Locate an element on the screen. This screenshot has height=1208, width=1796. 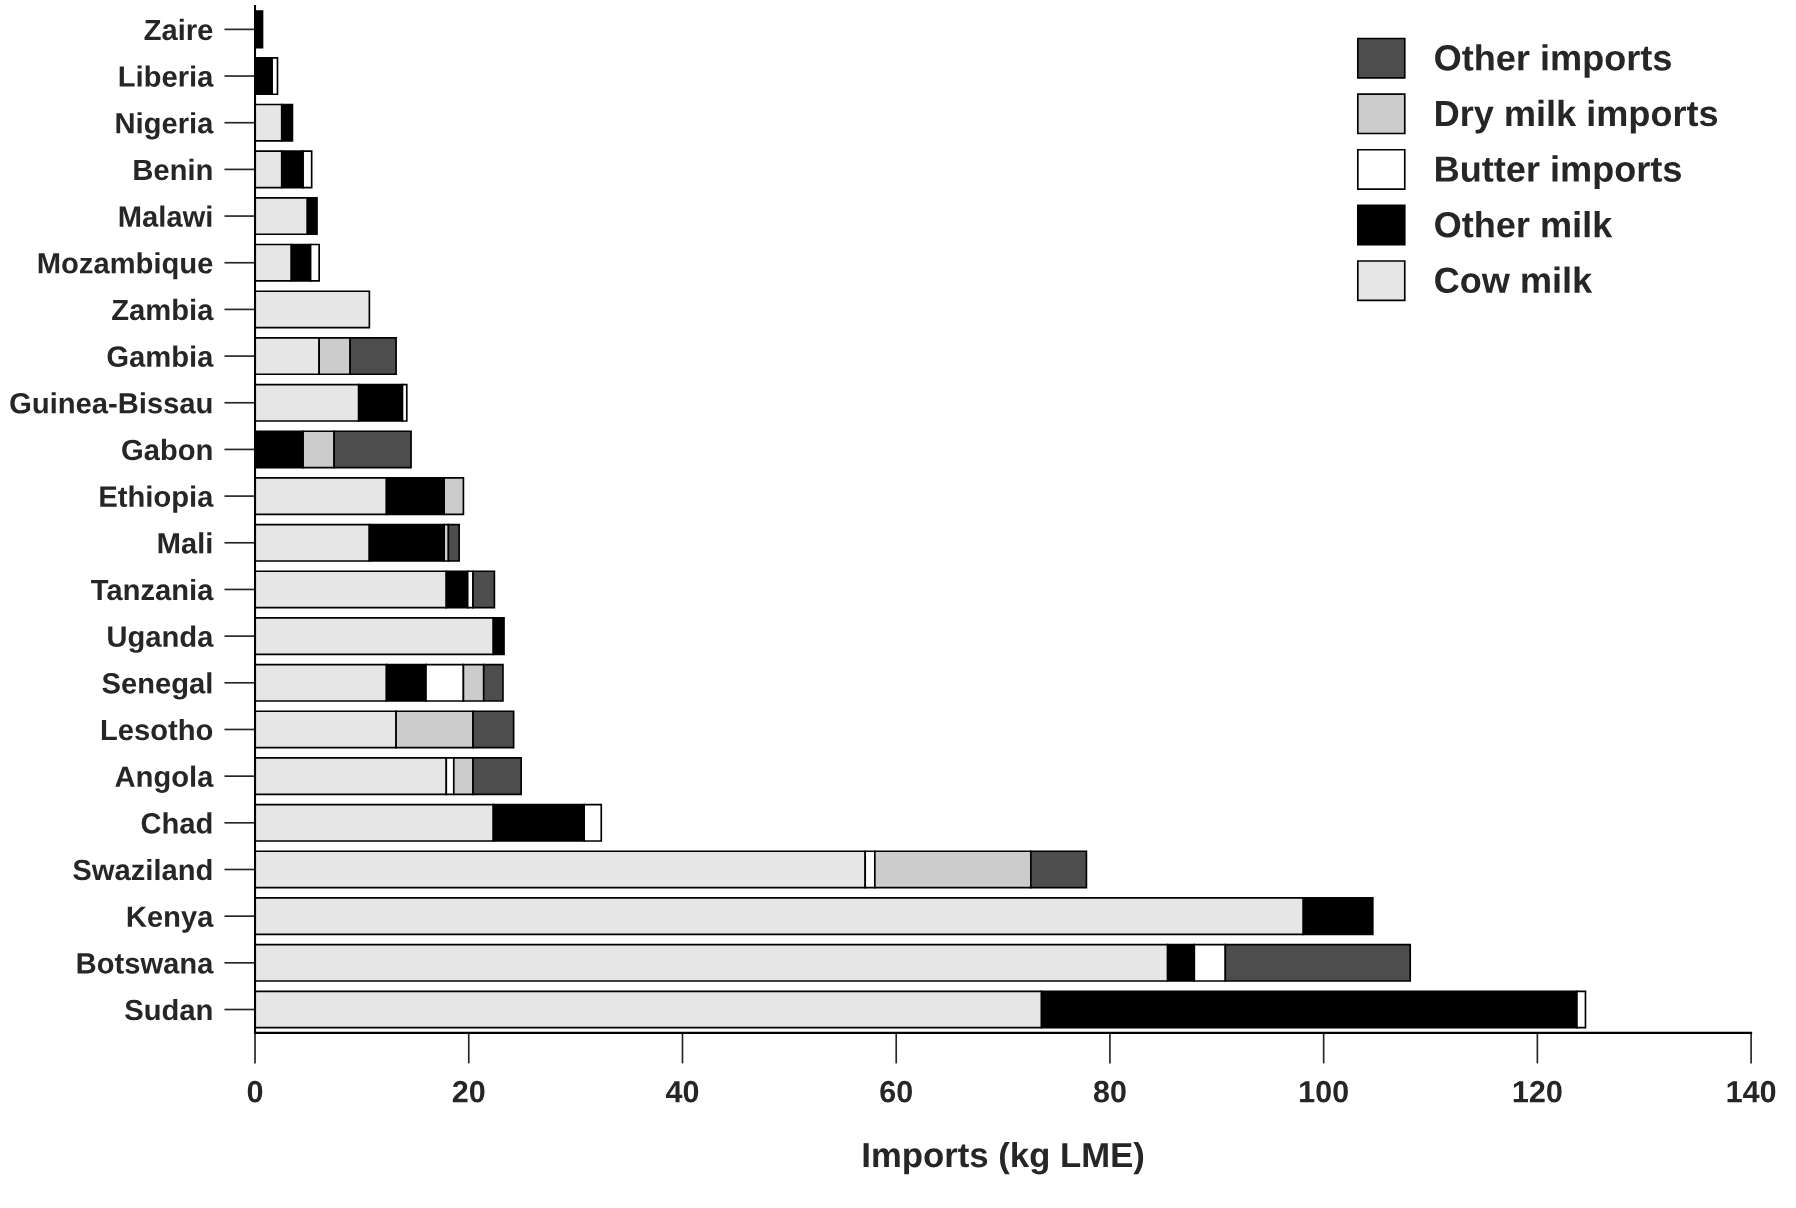
y-tick-label: Kenya is located at coordinates (170, 919).